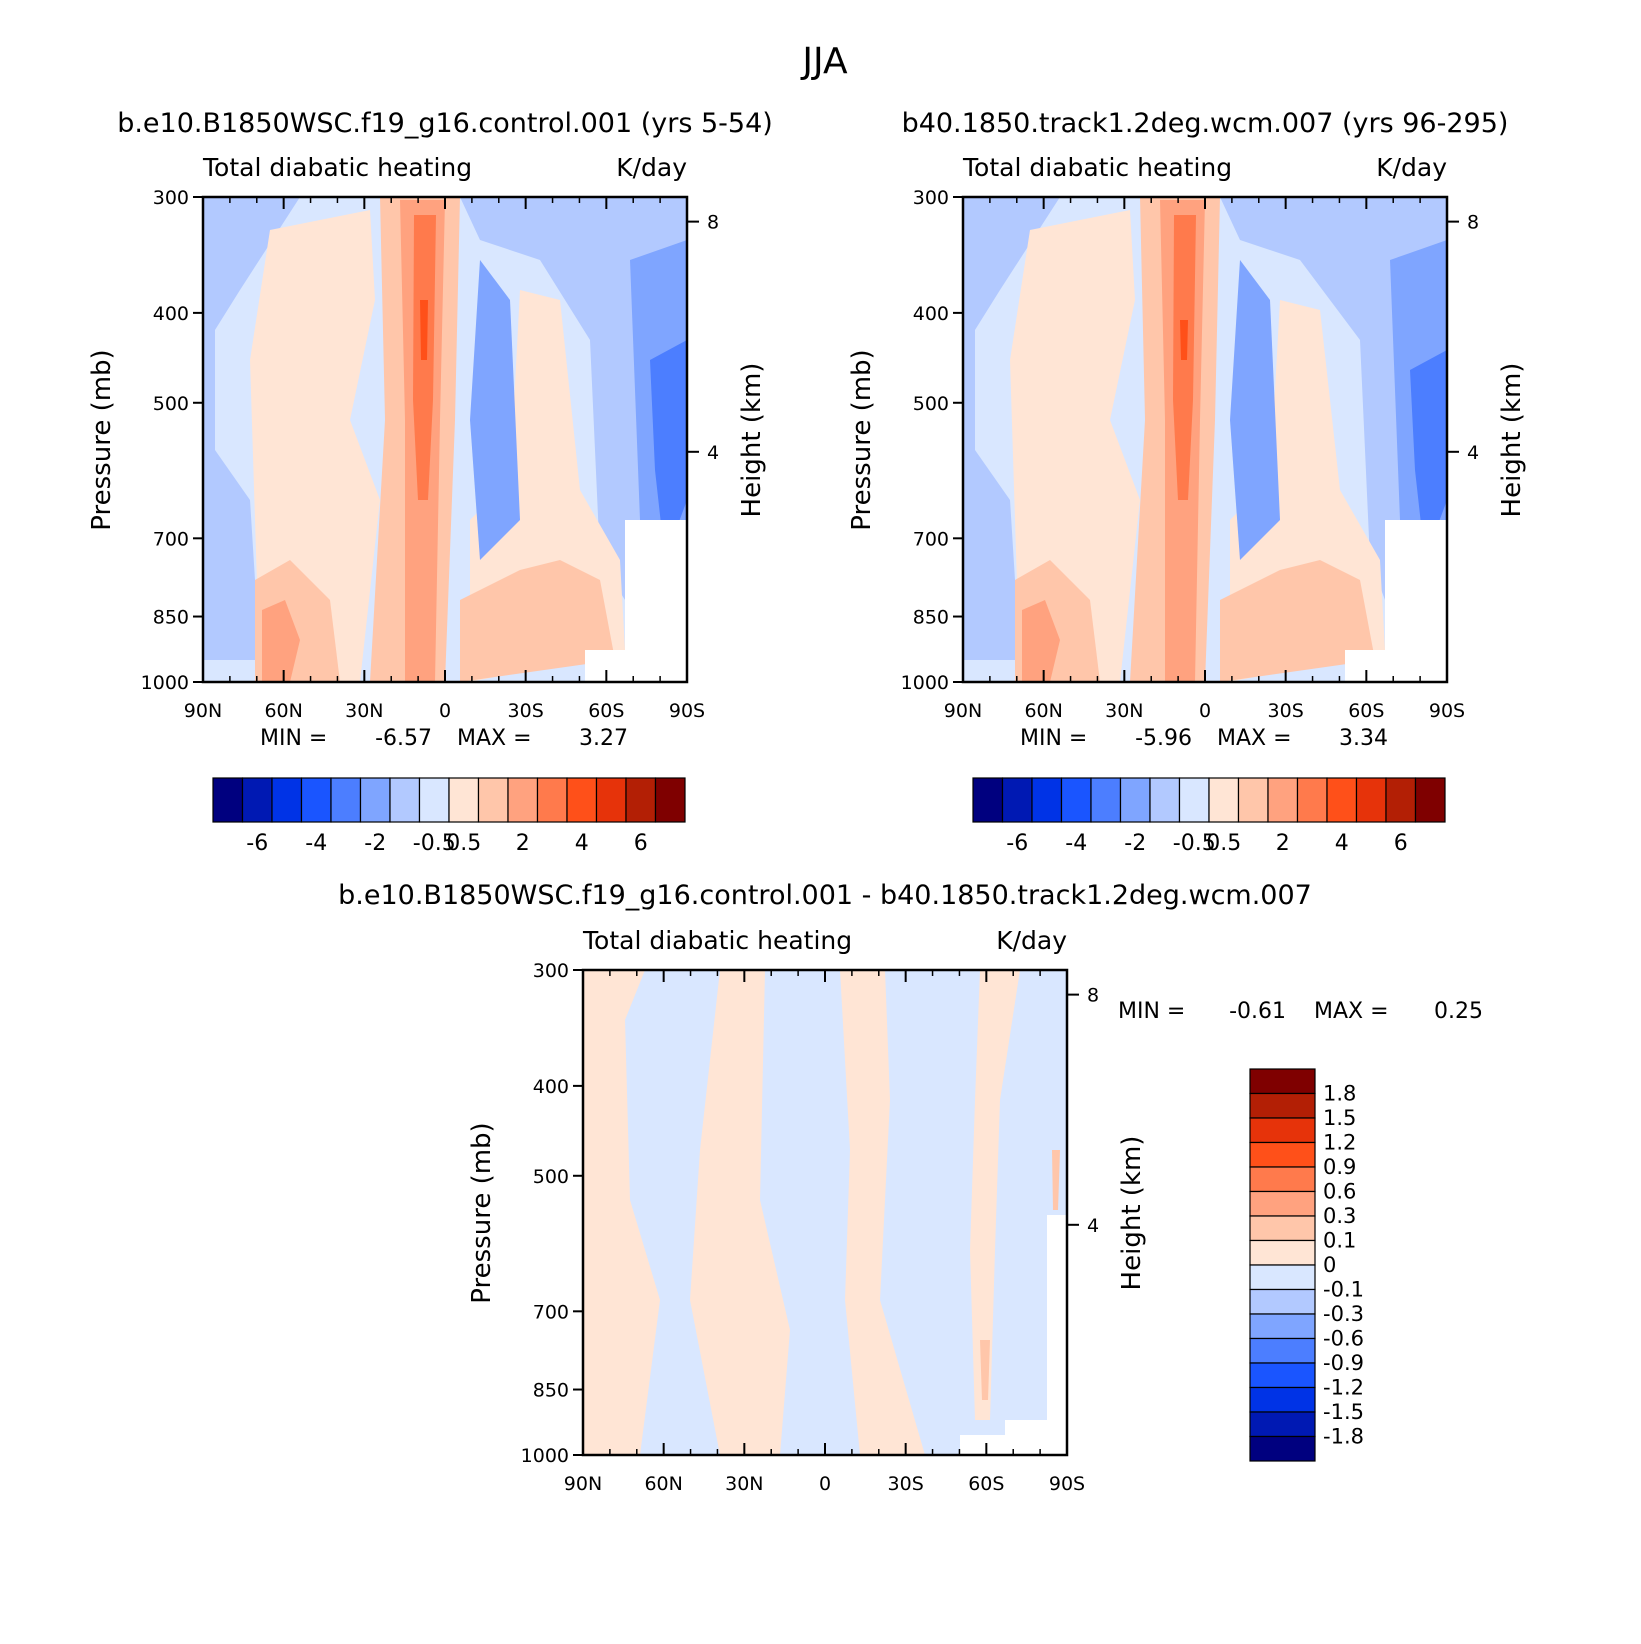  Describe the element at coordinates (1343, 1437) in the screenshot. I see `colorbar-label: -1.8` at that location.